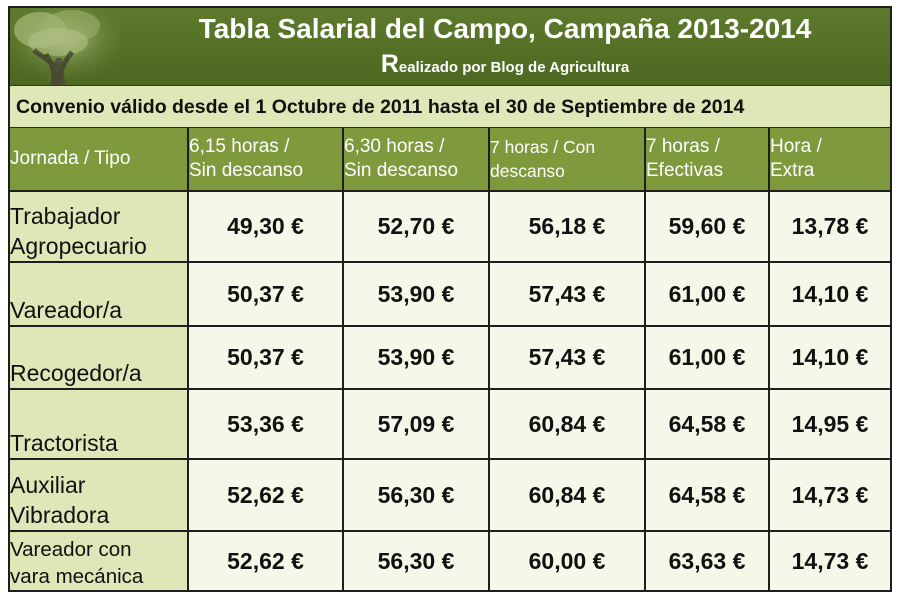 This screenshot has width=900, height=597. Describe the element at coordinates (707, 160) in the screenshot. I see `header-7-horas-efectivas: 7 horas / Efectivas` at that location.